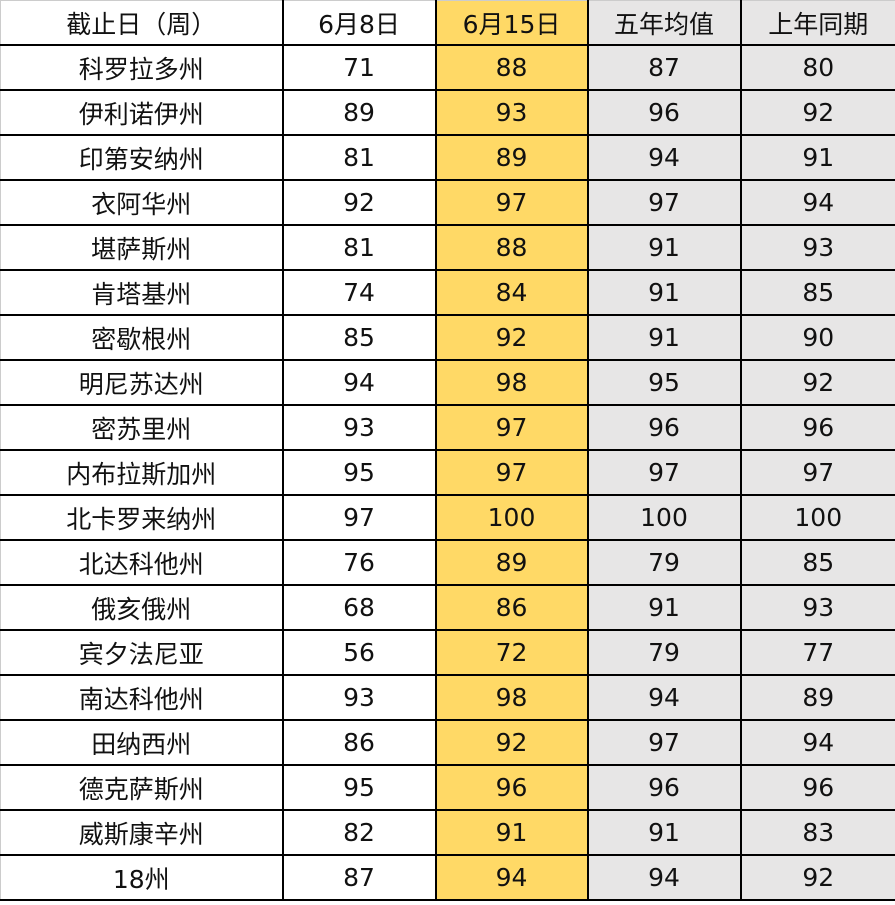  I want to click on state-cell: 肯塔基州, so click(142, 292).